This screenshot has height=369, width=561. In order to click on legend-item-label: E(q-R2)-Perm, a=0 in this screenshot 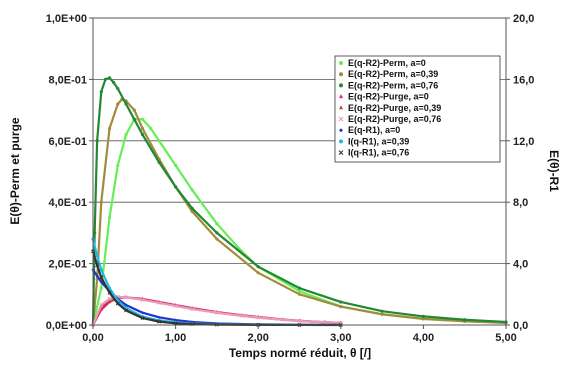, I will do `click(387, 63)`.